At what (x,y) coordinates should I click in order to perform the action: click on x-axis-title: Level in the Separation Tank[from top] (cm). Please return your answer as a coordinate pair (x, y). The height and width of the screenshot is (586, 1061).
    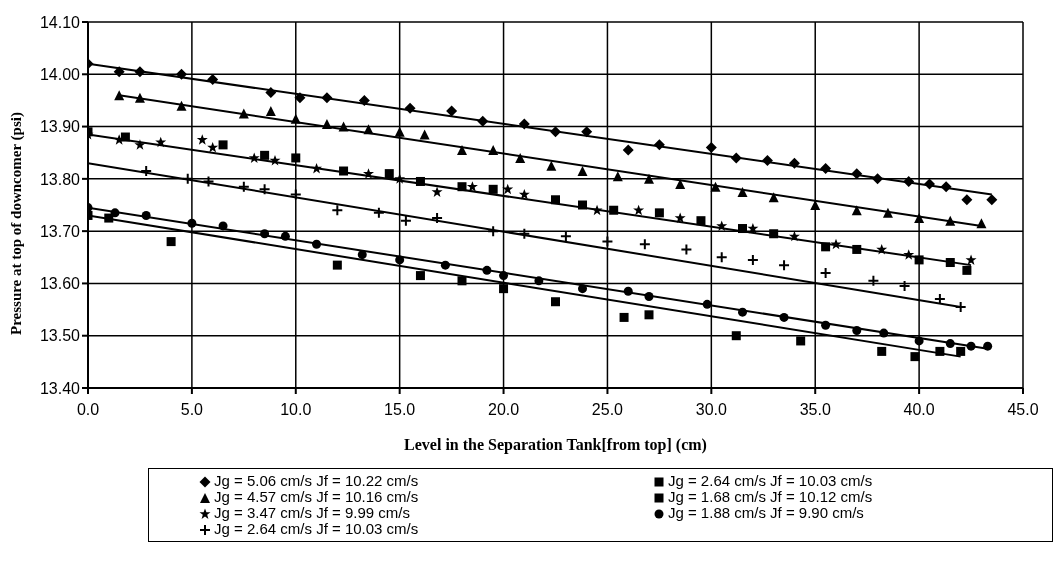
    Looking at the image, I should click on (555, 445).